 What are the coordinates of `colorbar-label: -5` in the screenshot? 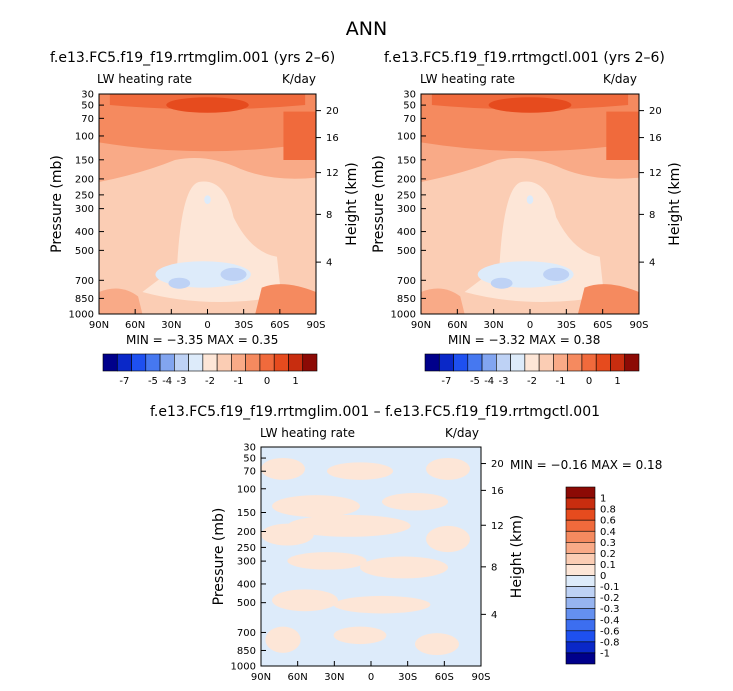 It's located at (153, 381).